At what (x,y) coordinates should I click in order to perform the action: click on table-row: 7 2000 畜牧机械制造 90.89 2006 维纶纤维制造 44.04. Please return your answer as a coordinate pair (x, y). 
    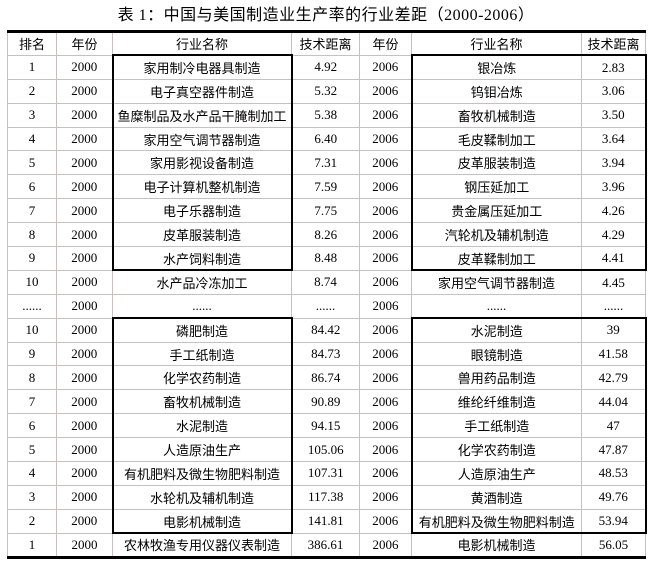
    Looking at the image, I should click on (327, 402).